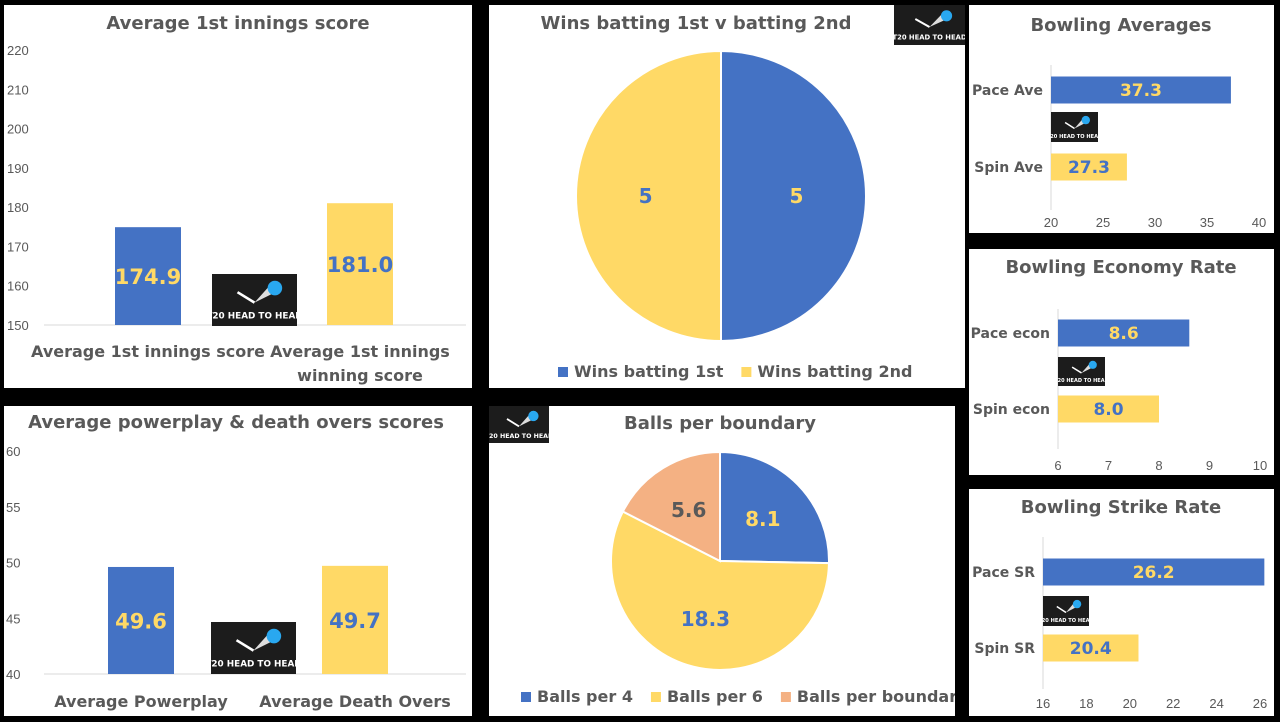 This screenshot has width=1280, height=722. Describe the element at coordinates (237, 23) in the screenshot. I see `chart-title: Average 1st innings score` at that location.